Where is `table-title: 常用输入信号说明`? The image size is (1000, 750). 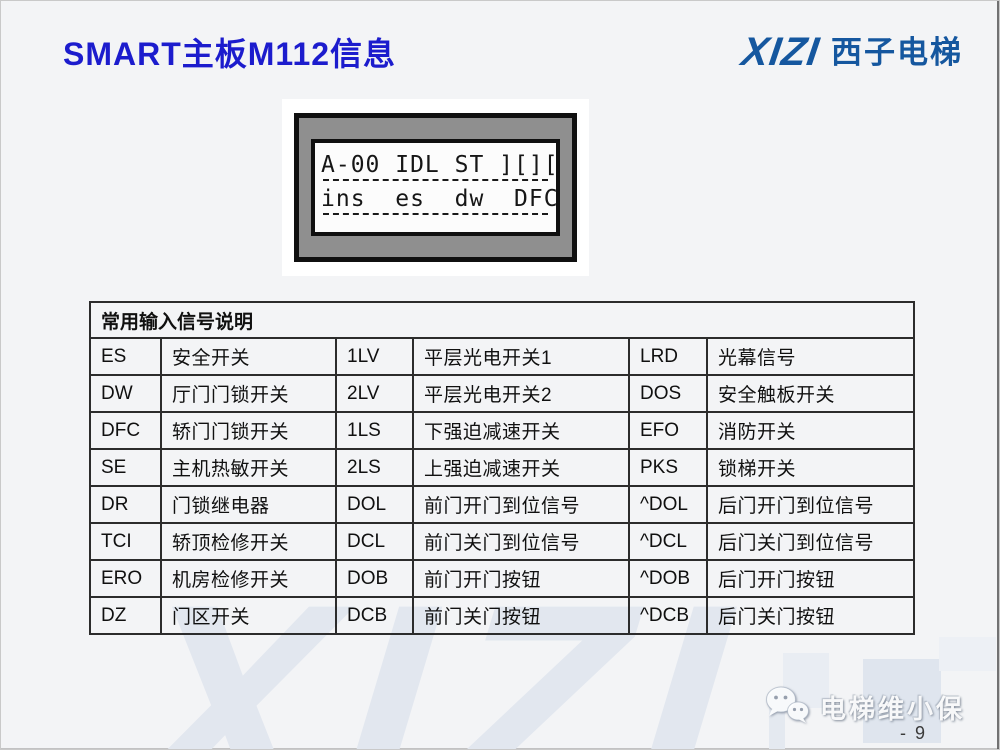 table-title: 常用输入信号说明 is located at coordinates (502, 320).